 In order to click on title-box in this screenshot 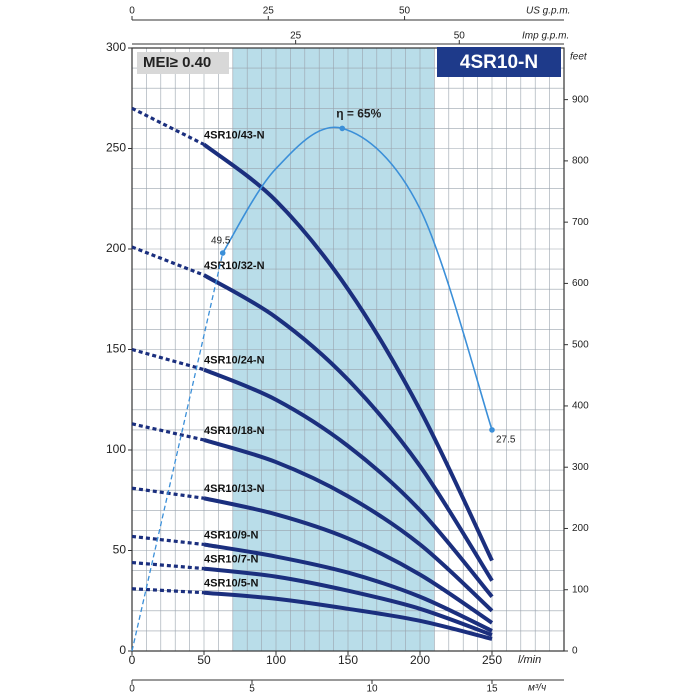, I will do `click(499, 62)`.